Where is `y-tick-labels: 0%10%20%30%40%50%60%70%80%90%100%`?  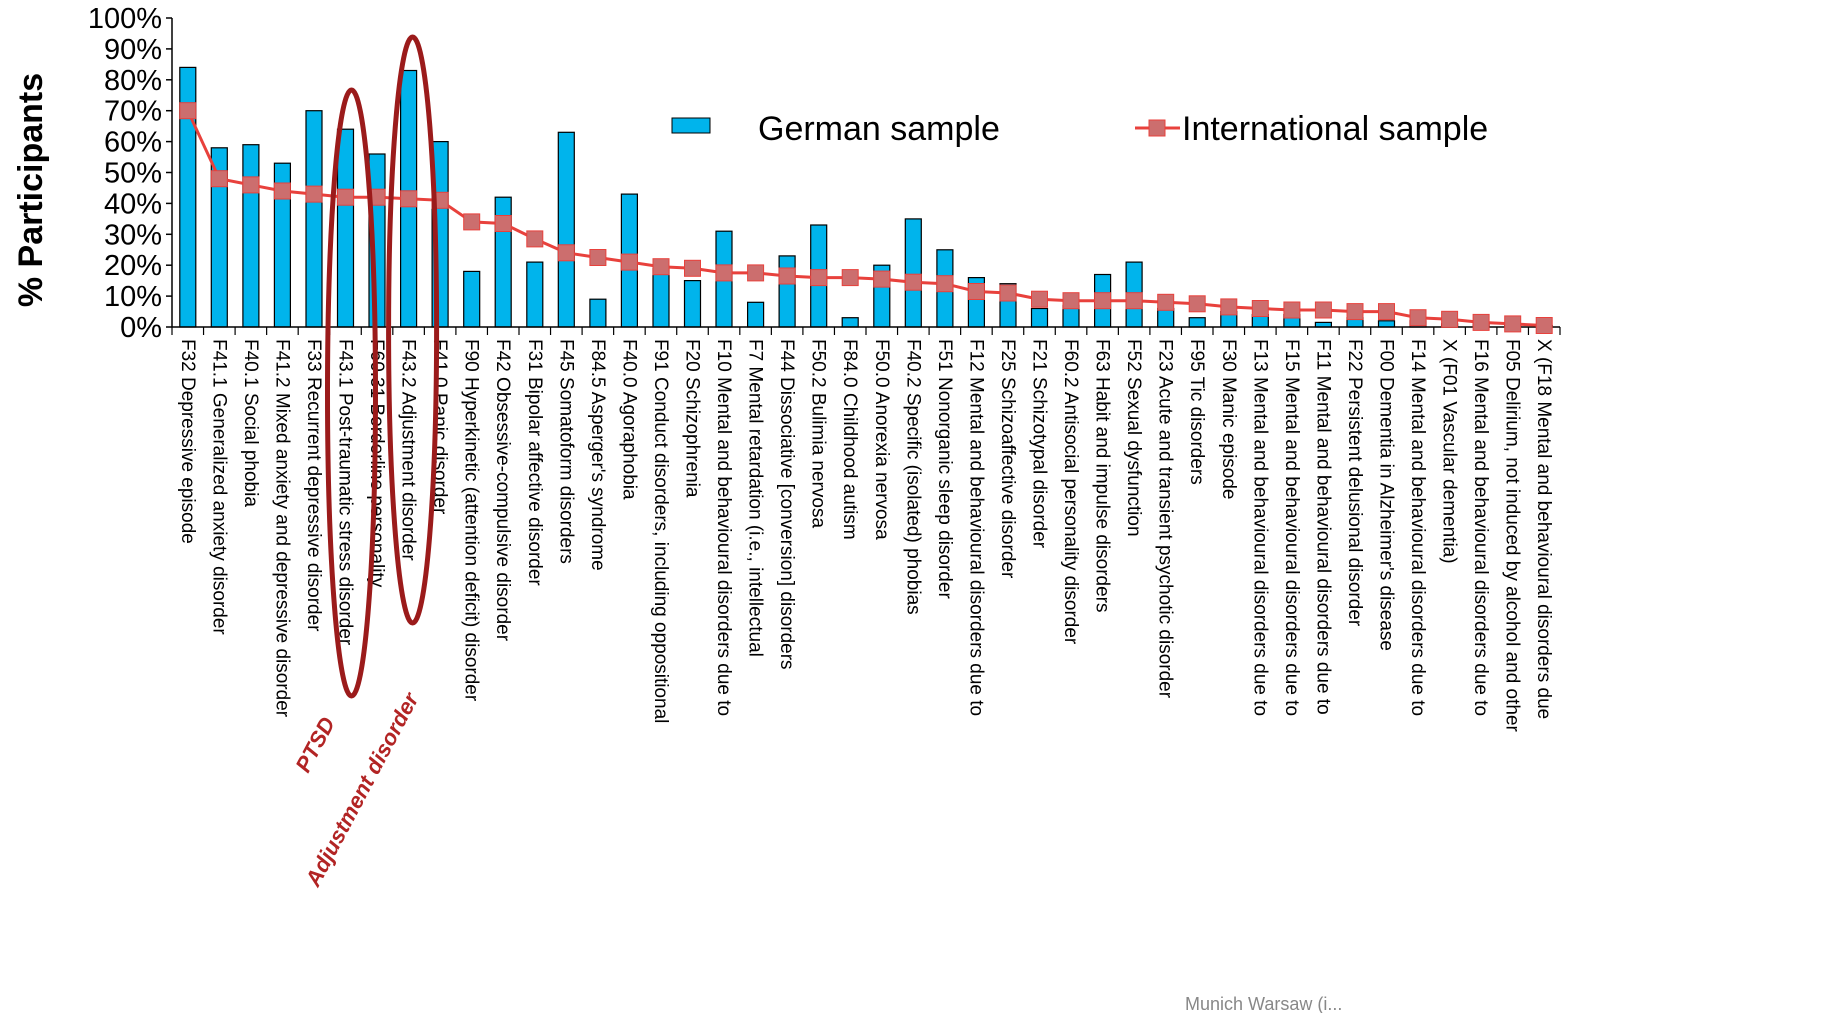 y-tick-labels: 0%10%20%30%40%50%60%70%80%90%100% is located at coordinates (125, 173).